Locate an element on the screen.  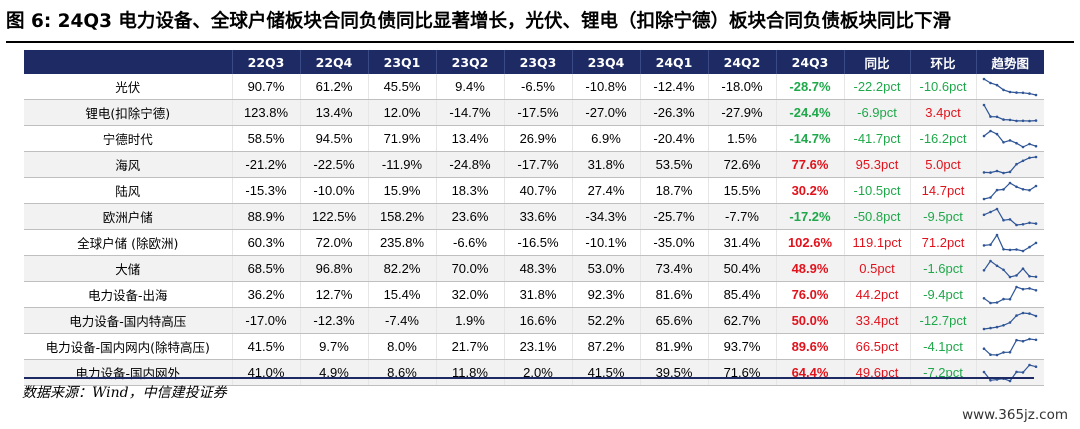
q3-value-cell: 30.2% is located at coordinates (810, 190).